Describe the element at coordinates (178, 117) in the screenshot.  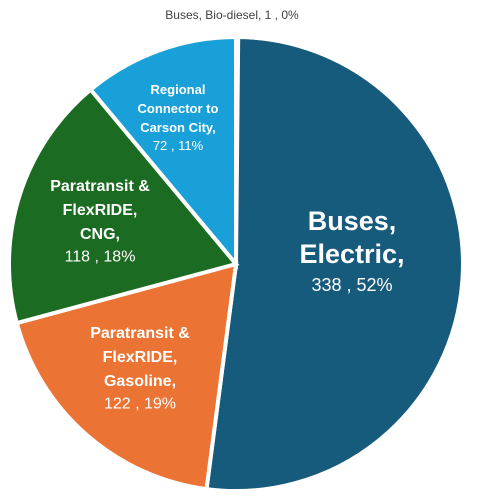
I see `slice-label-4: Regional Connector to Carson City, 72 , 11%` at that location.